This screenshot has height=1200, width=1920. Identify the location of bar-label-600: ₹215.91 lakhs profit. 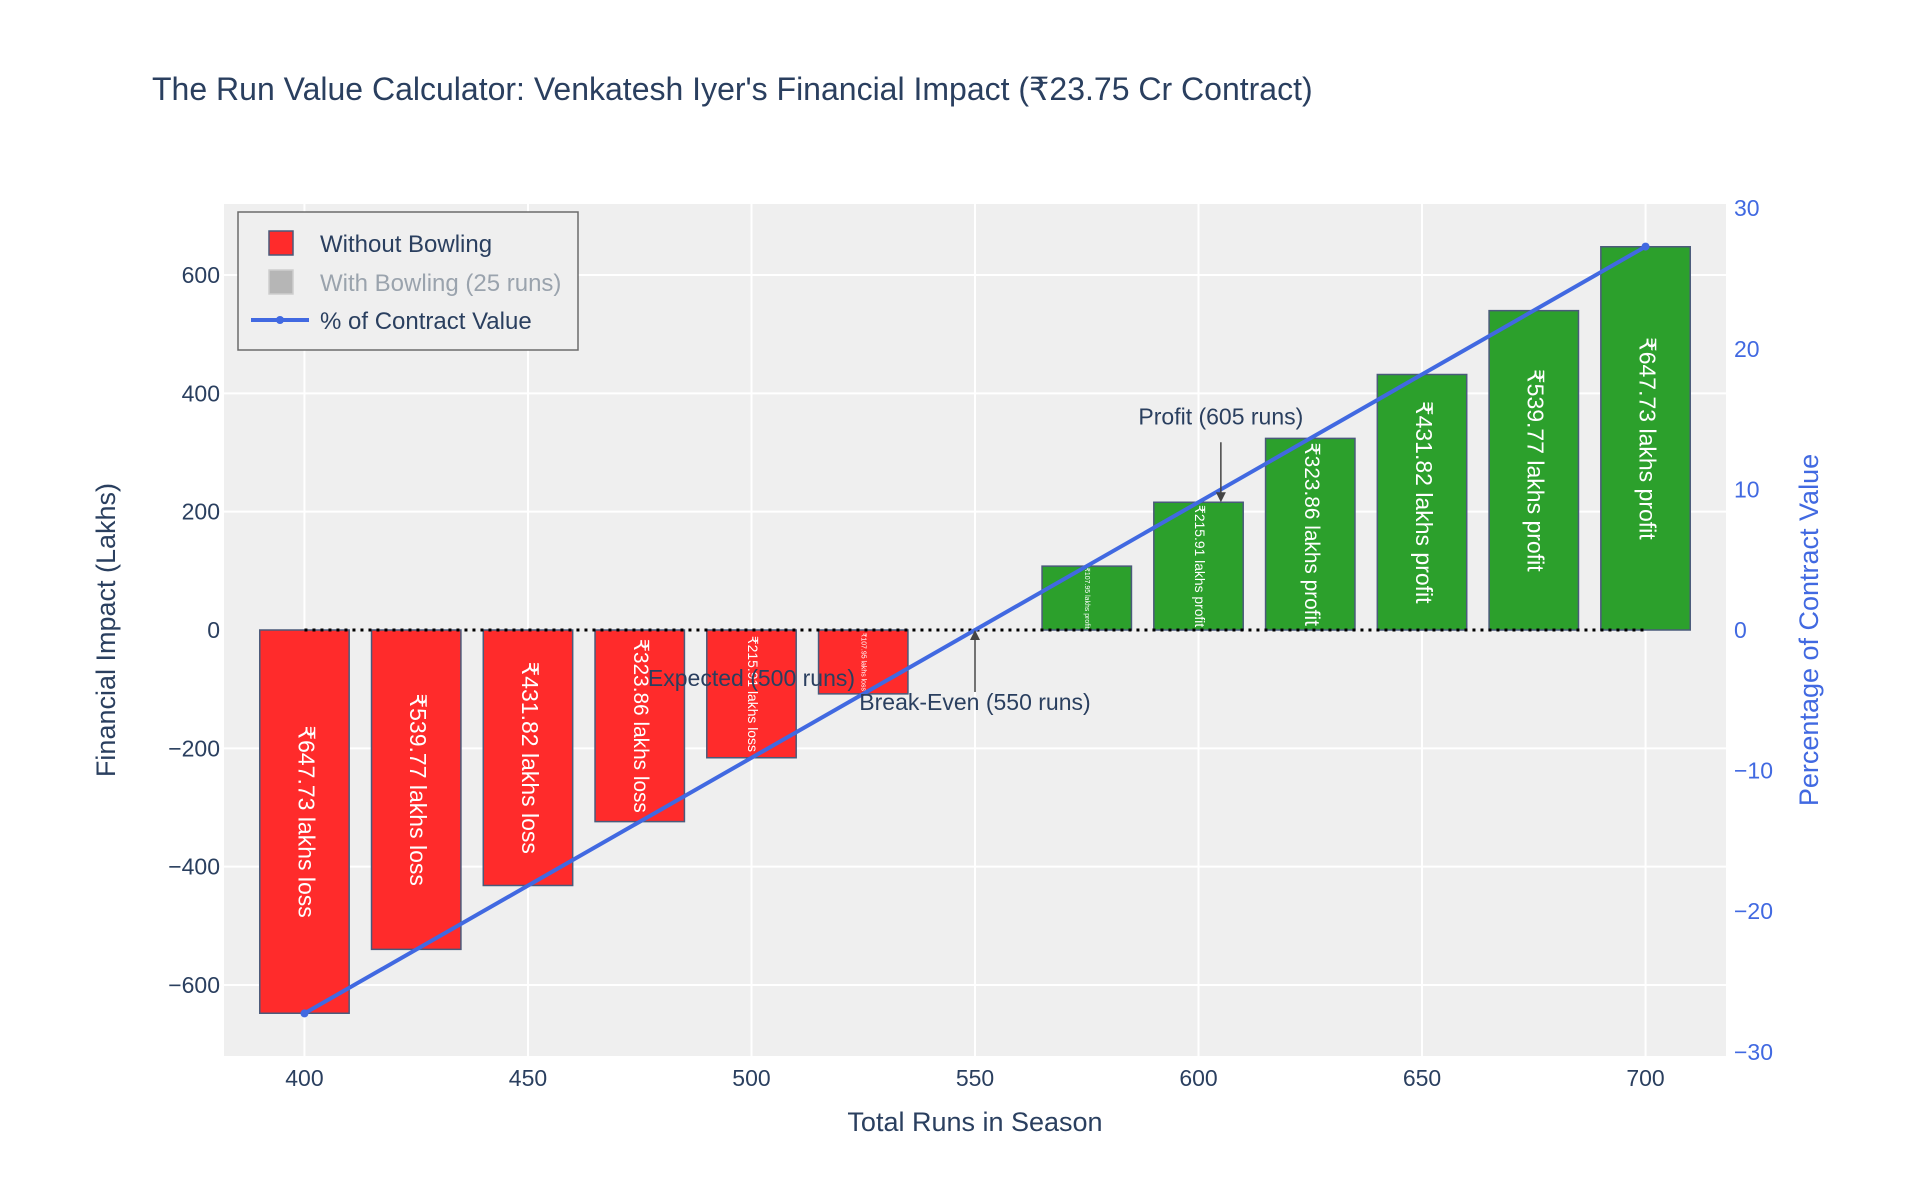
(1200, 566).